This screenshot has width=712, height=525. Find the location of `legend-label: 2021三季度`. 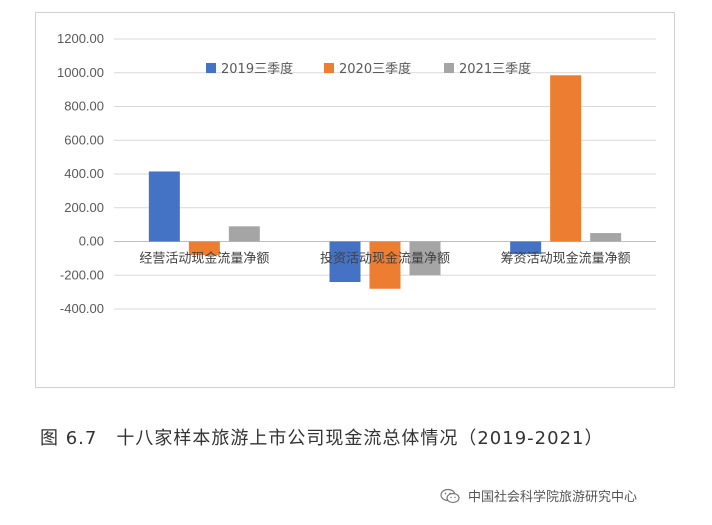

legend-label: 2021三季度 is located at coordinates (495, 69).